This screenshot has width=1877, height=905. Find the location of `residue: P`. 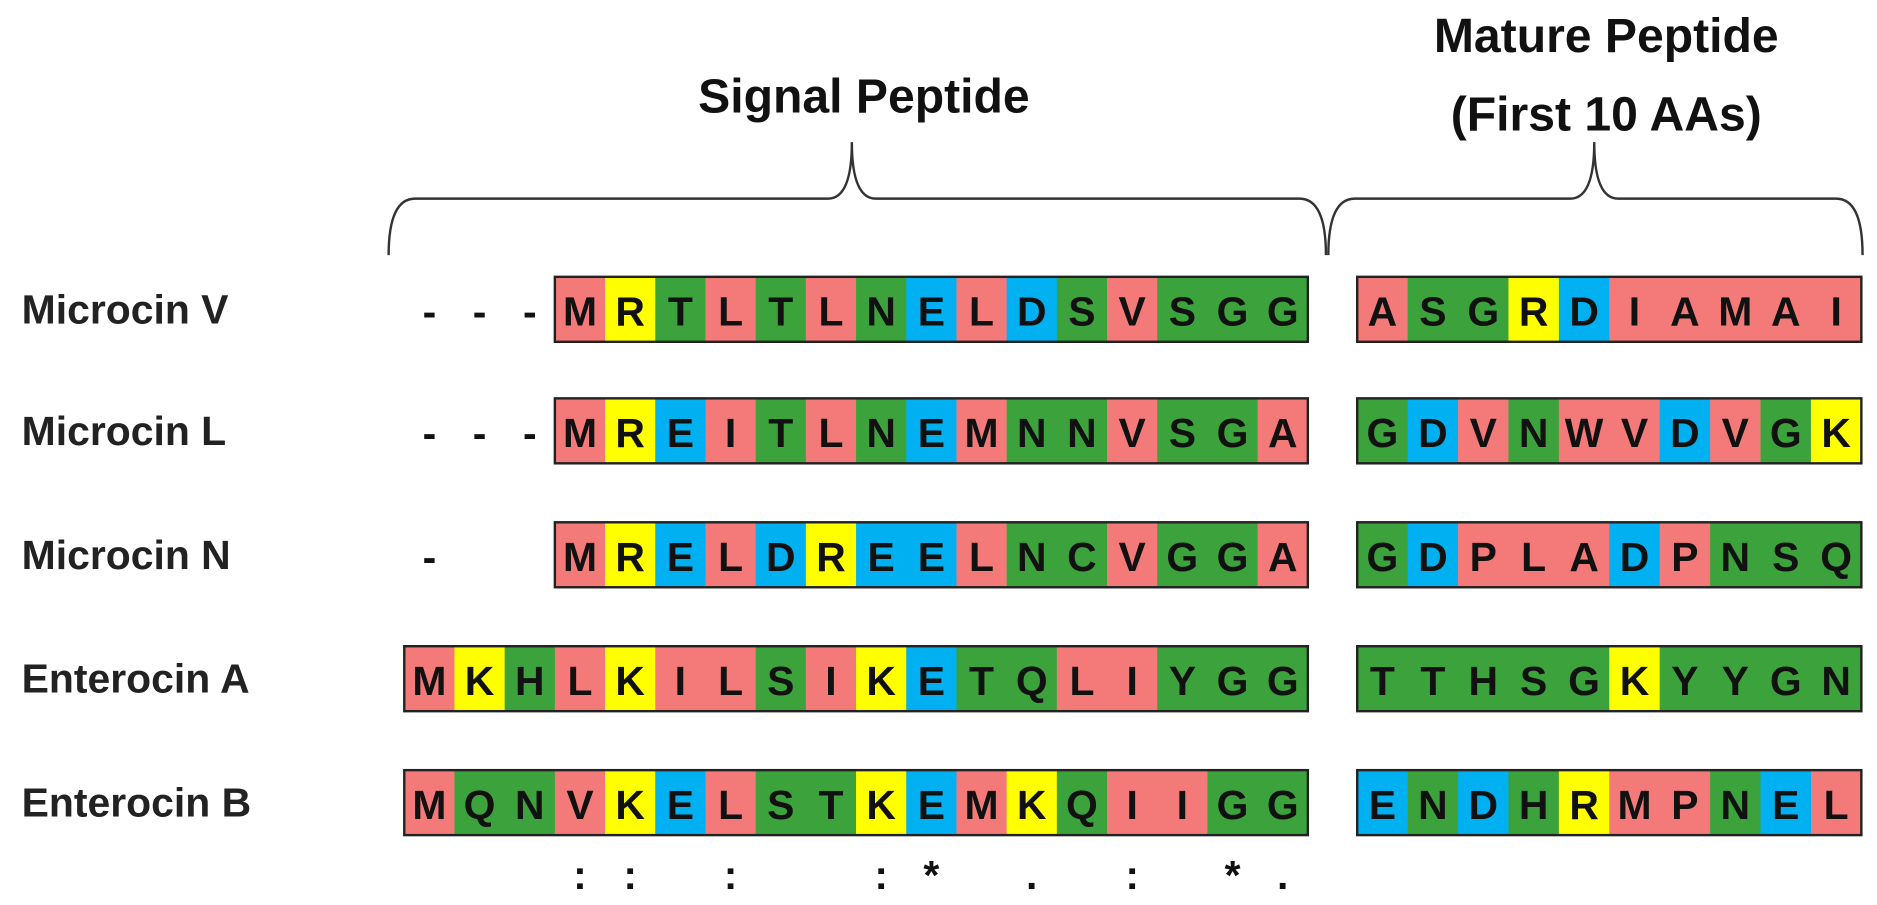

residue: P is located at coordinates (1483, 557).